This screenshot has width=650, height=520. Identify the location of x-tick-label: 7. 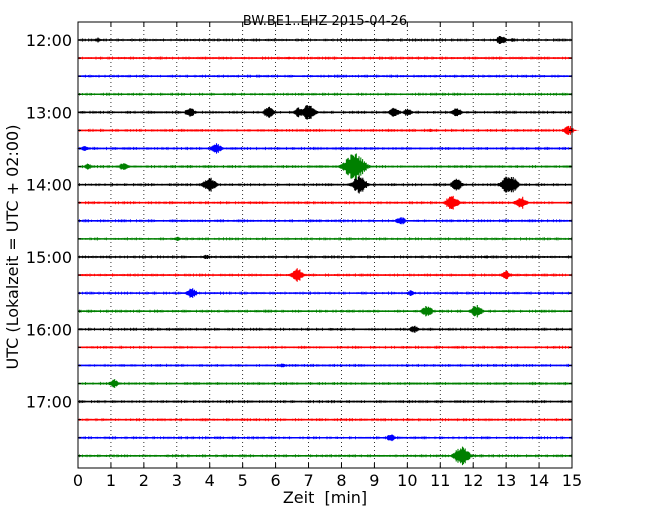
(308, 480).